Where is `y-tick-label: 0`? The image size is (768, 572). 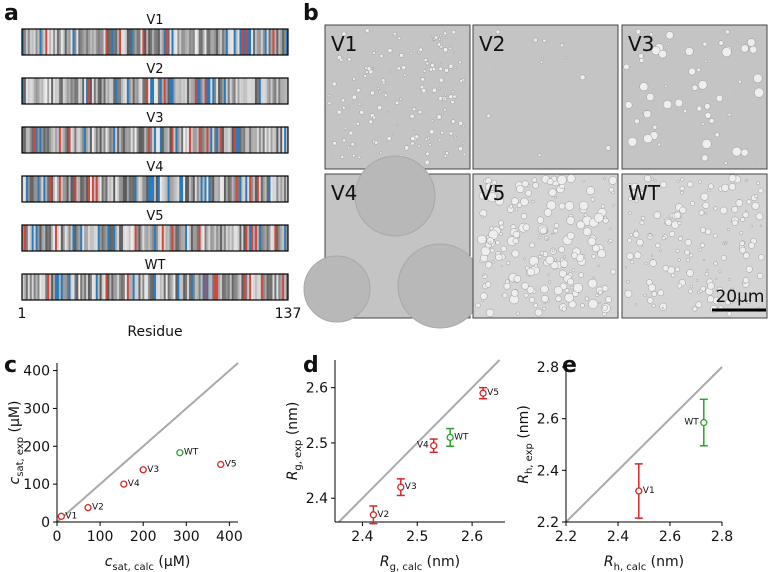
y-tick-label: 0 is located at coordinates (45, 523).